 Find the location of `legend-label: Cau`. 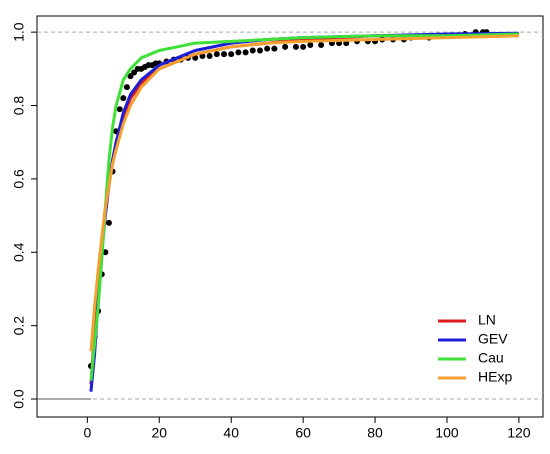

legend-label: Cau is located at coordinates (491, 358).